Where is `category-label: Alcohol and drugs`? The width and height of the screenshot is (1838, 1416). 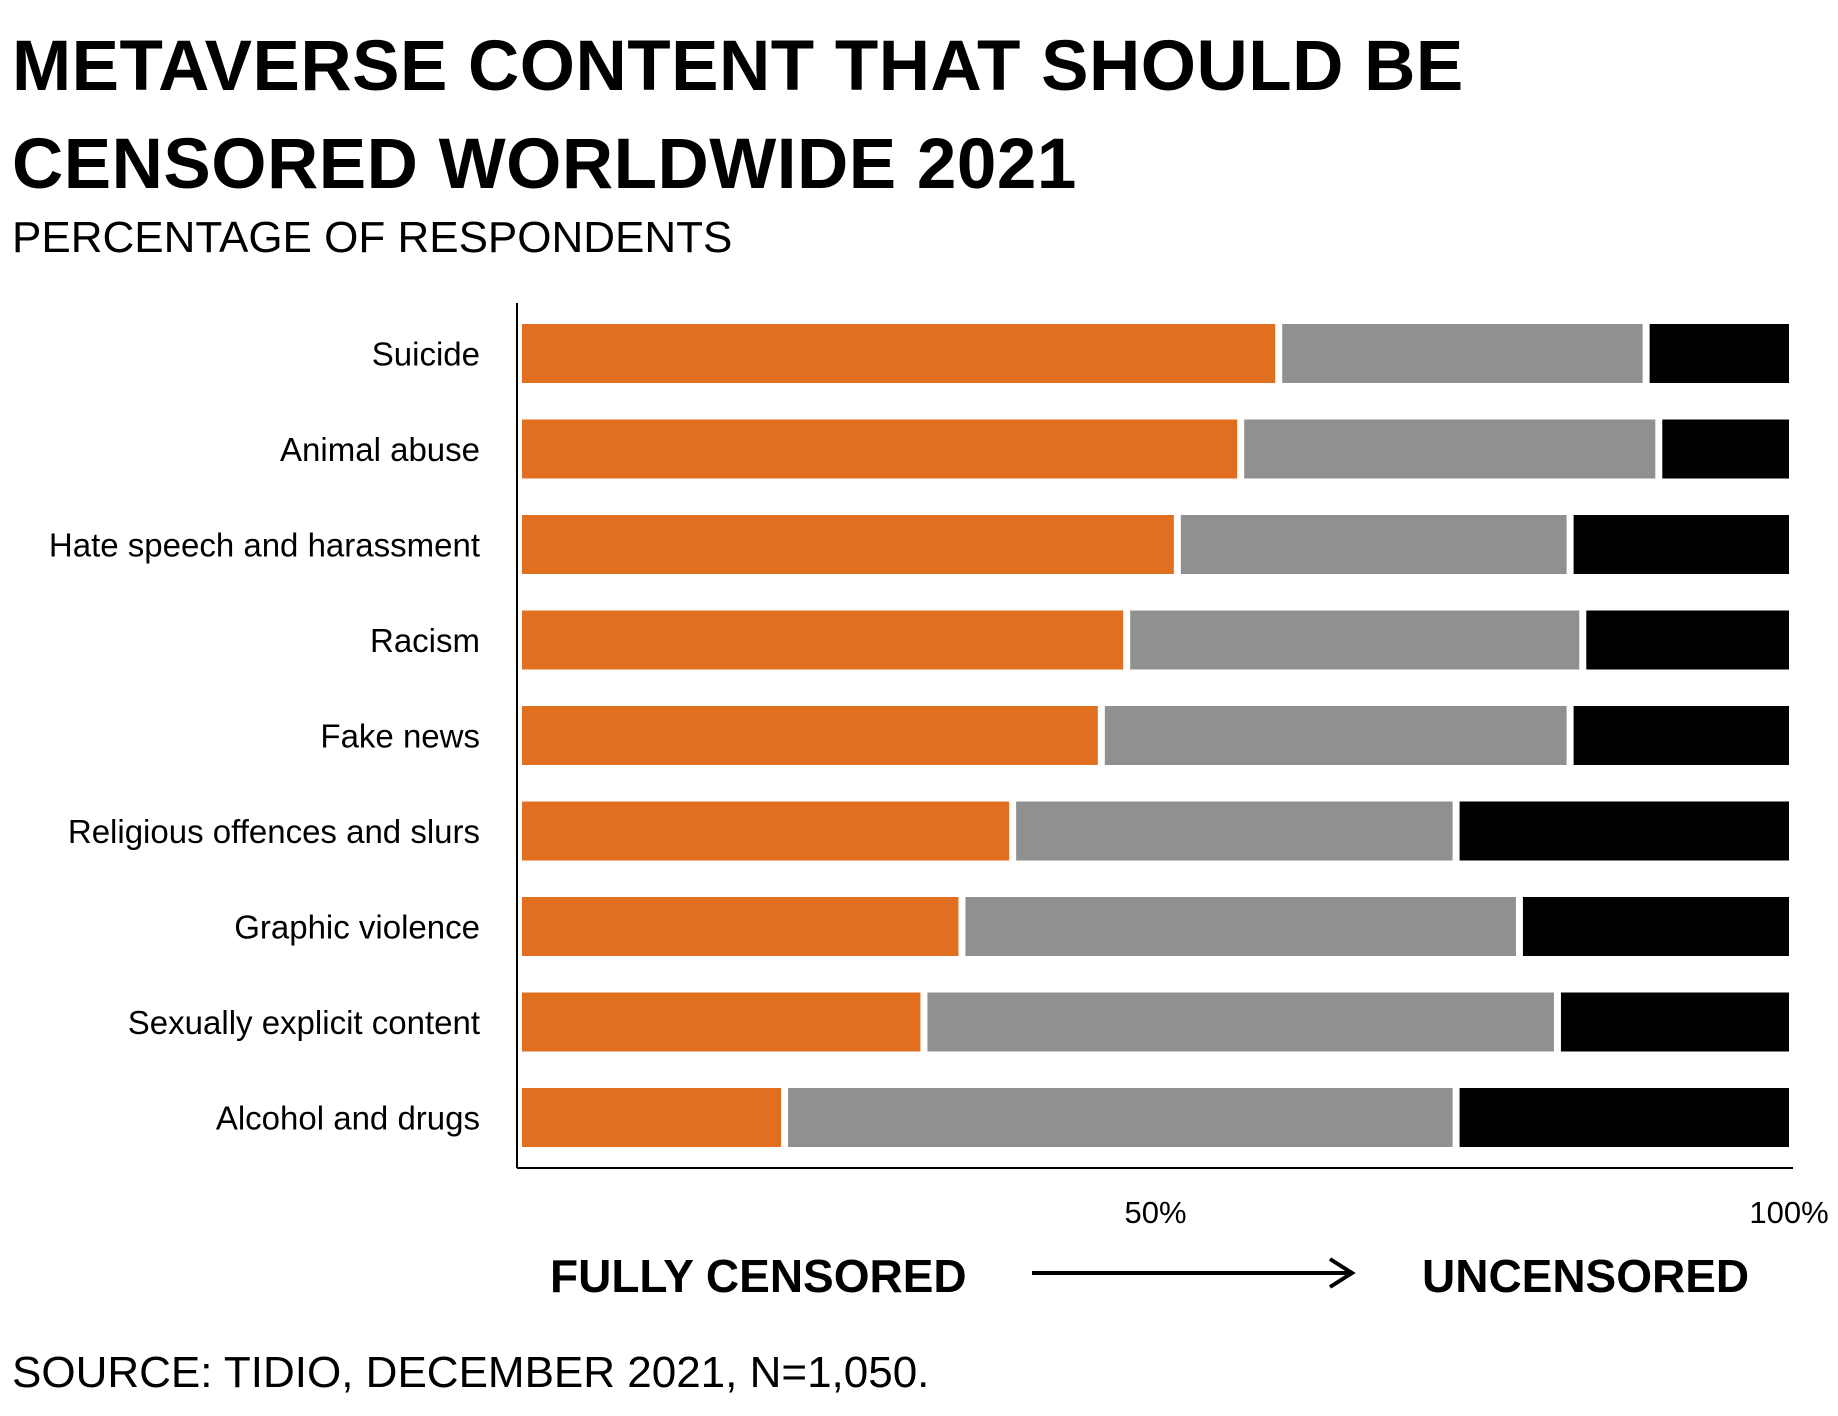
category-label: Alcohol and drugs is located at coordinates (348, 1118).